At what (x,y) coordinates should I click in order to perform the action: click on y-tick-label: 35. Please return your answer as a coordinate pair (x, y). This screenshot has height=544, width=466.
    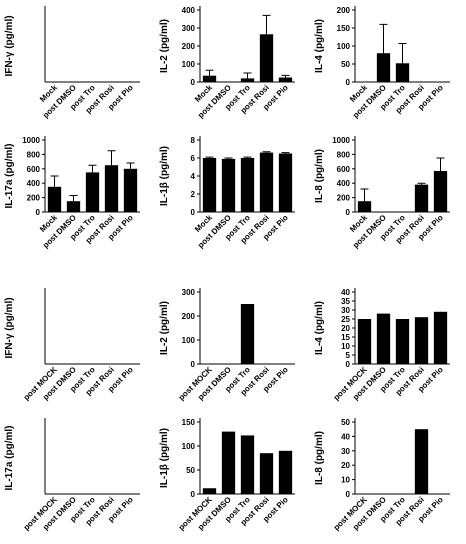
    Looking at the image, I should click on (345, 301).